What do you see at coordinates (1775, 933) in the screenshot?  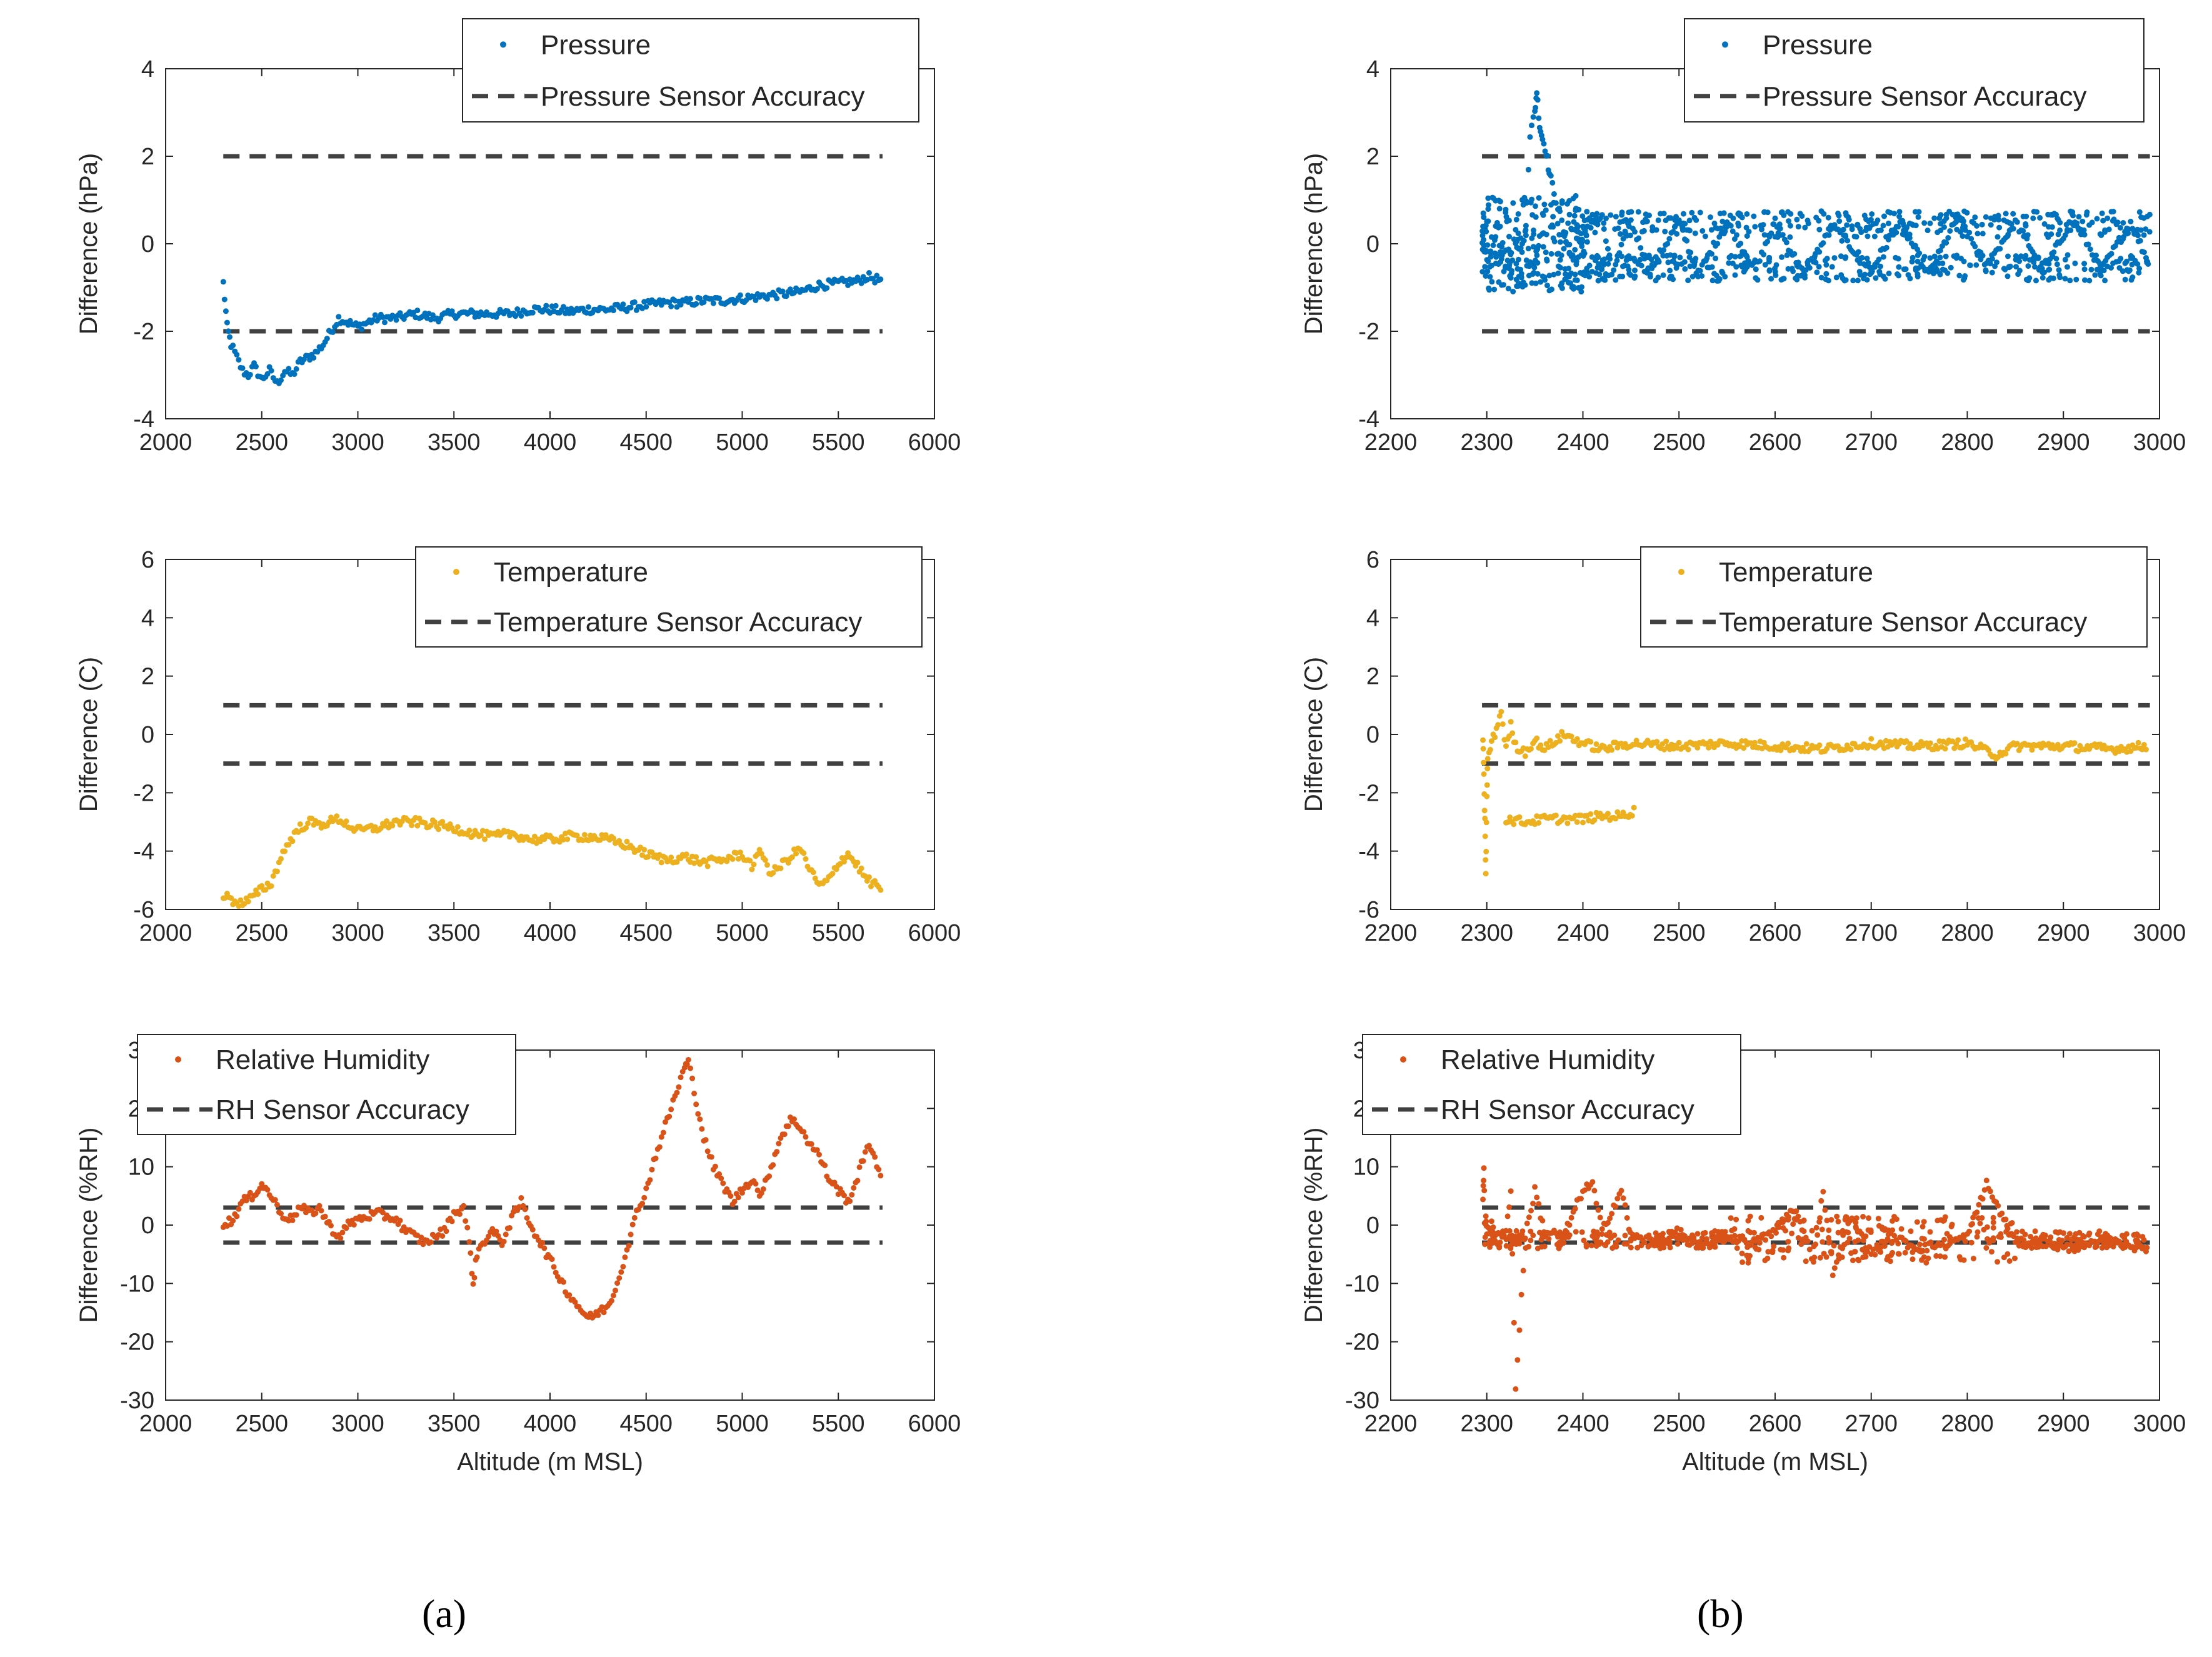 I see `x-tick-label: 2600` at bounding box center [1775, 933].